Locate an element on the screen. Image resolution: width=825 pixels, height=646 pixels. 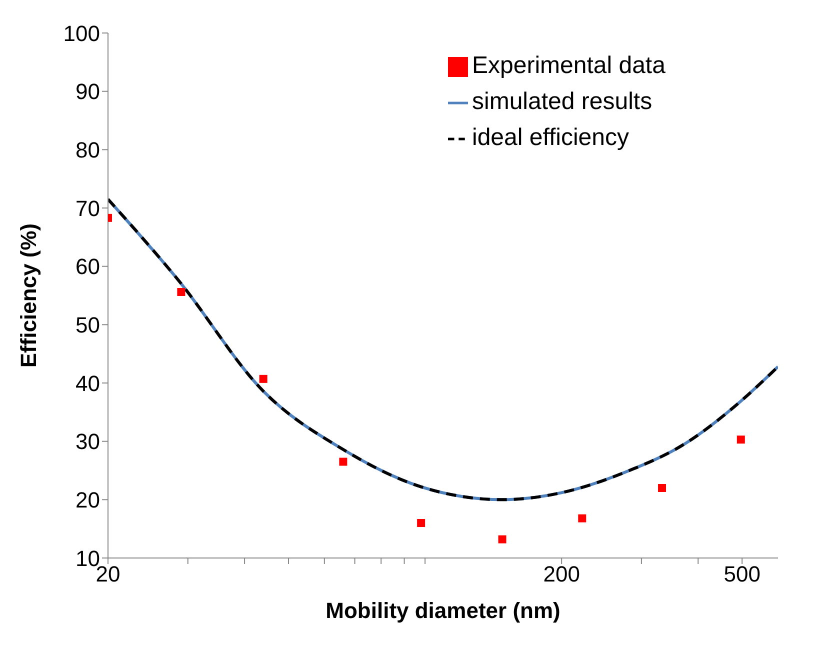
y-tick-label: 20 is located at coordinates (88, 499).